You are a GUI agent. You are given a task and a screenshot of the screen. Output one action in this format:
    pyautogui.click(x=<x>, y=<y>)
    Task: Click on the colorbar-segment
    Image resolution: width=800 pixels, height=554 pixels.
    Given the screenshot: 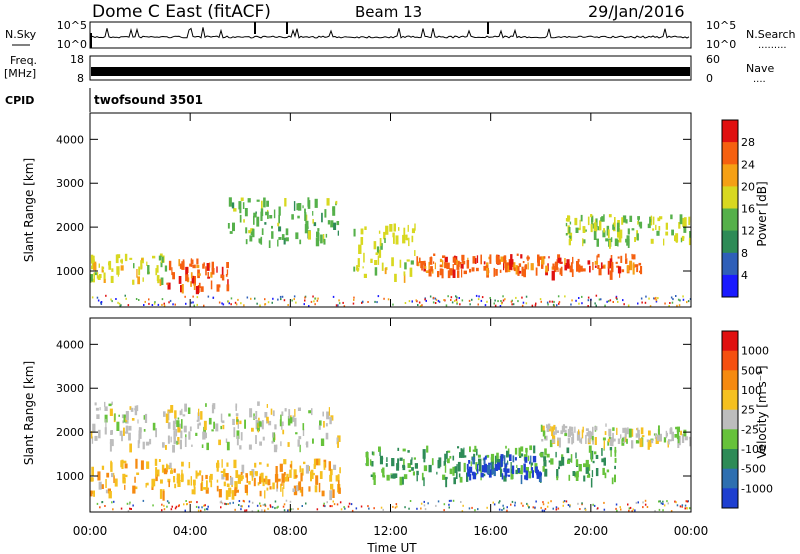 What is the action you would take?
    pyautogui.click(x=730, y=197)
    